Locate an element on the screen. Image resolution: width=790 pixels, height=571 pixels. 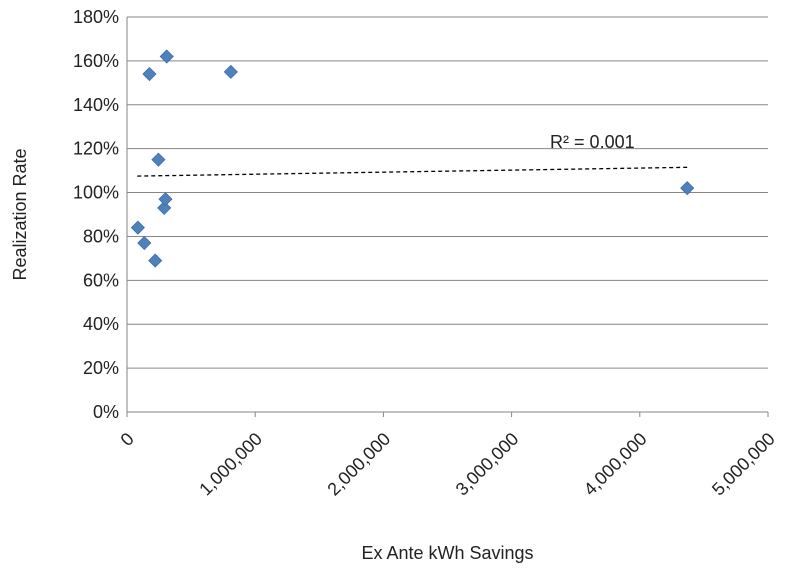
x-tick-label: 4,000,000 is located at coordinates (615, 464).